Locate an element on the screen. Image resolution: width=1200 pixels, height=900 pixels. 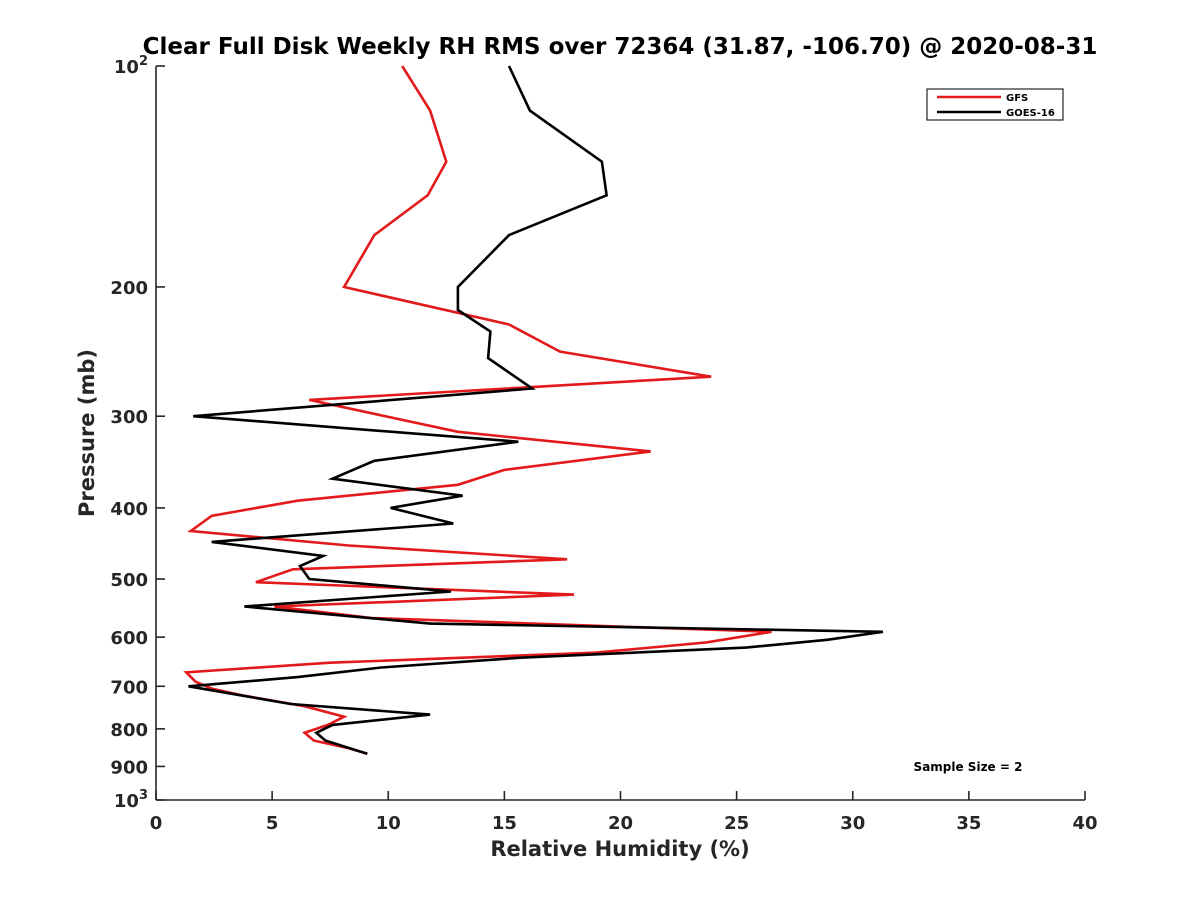
y-tick-exponent: 2 is located at coordinates (143, 61).